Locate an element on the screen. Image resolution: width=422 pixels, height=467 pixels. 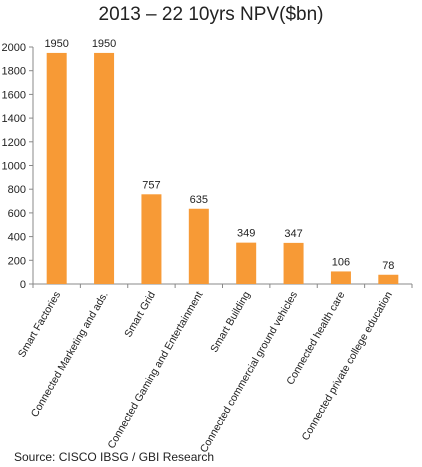
y-tick-label: 1600 is located at coordinates (14, 95).